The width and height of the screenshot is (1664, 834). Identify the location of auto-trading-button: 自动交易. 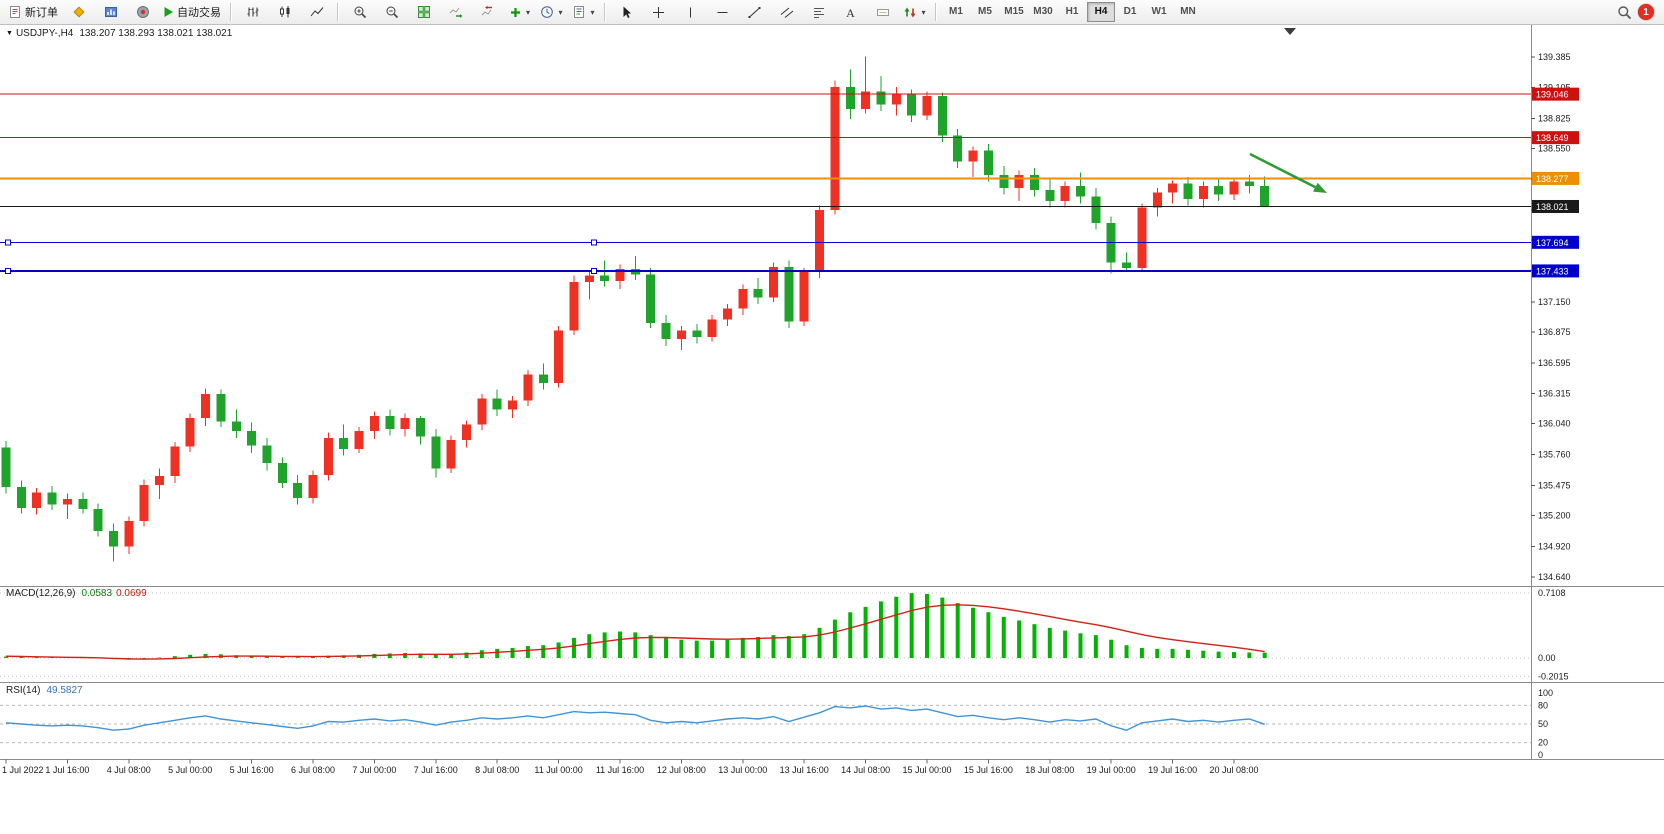
(192, 12).